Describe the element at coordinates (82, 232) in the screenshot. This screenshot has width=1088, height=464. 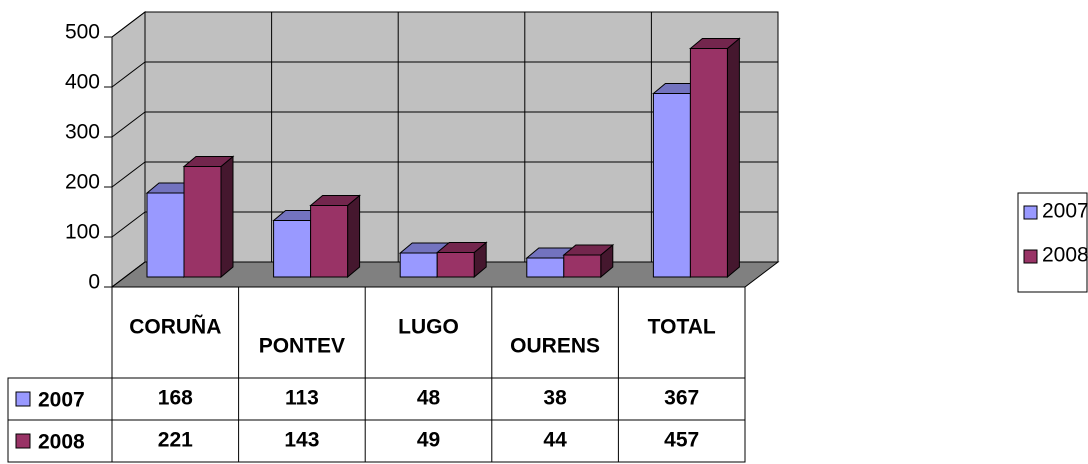
I see `y-tick-label: 100` at that location.